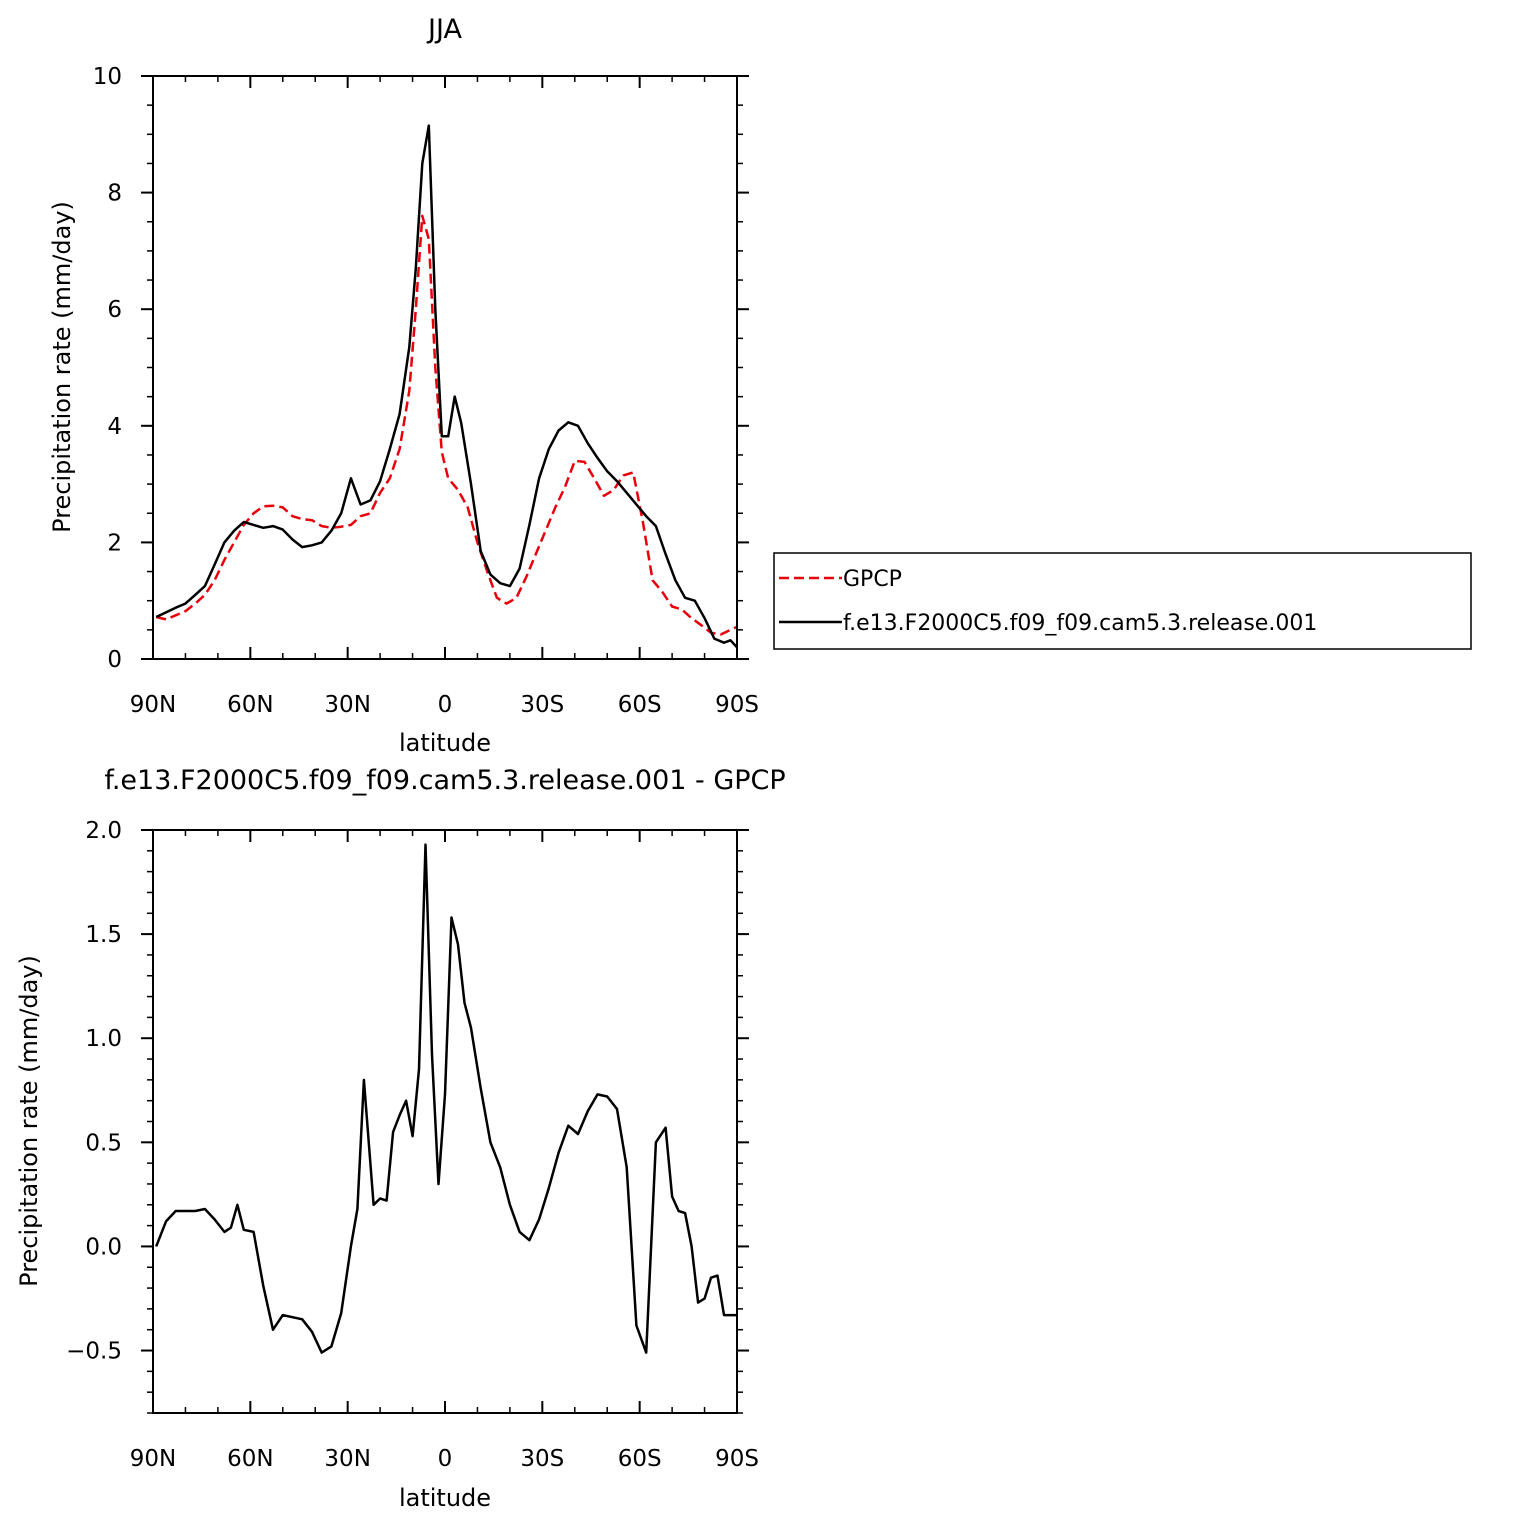  Describe the element at coordinates (29, 1121) in the screenshot. I see `bottom-y-axis-label: Precipitation rate (mm/day)` at that location.